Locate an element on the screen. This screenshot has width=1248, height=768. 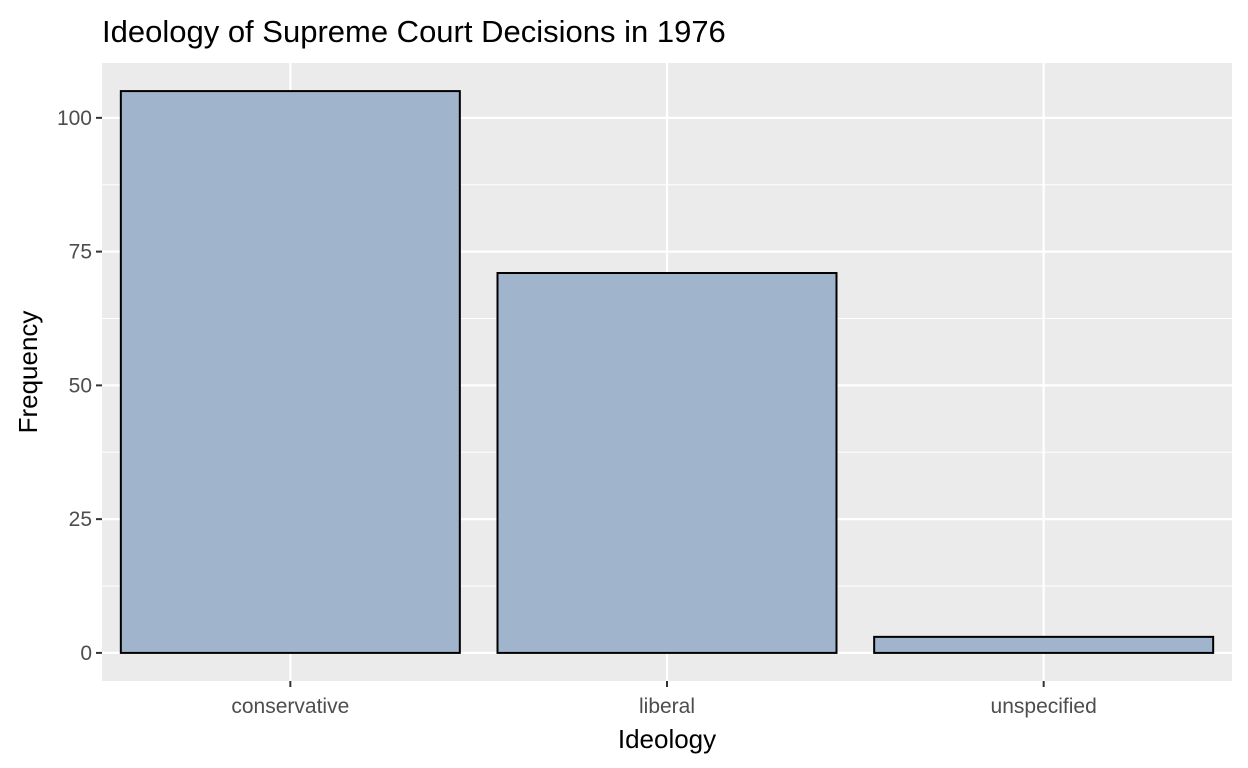
y-tick-label: 75 is located at coordinates (80, 252).